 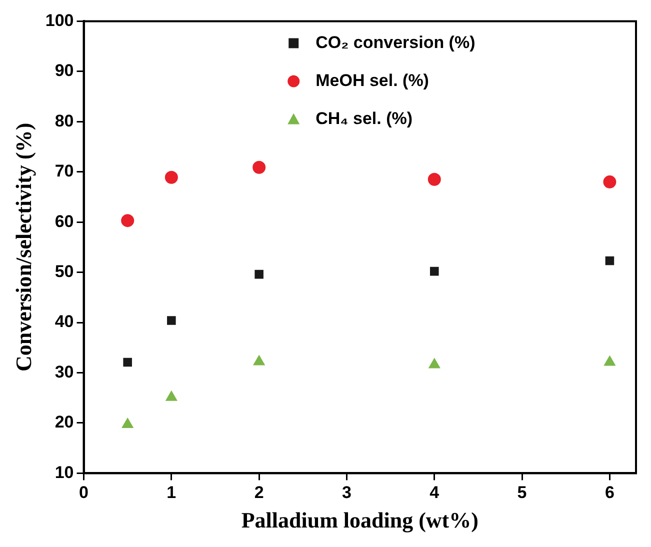 What do you see at coordinates (372, 80) in the screenshot?
I see `legend-label: MeOH sel. (%)` at bounding box center [372, 80].